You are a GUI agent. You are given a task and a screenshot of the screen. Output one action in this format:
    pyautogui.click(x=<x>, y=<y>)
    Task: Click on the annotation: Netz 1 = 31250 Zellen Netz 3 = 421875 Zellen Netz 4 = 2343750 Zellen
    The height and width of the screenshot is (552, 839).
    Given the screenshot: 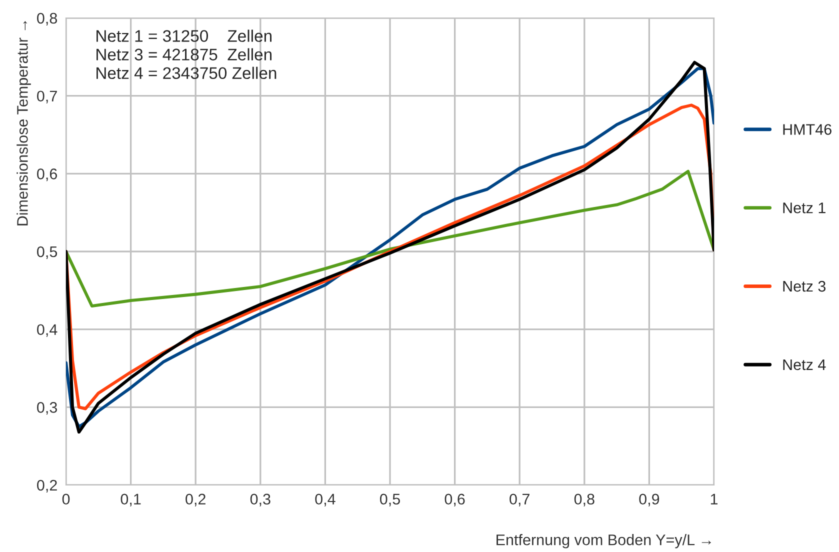 What is the action you would take?
    pyautogui.click(x=186, y=55)
    